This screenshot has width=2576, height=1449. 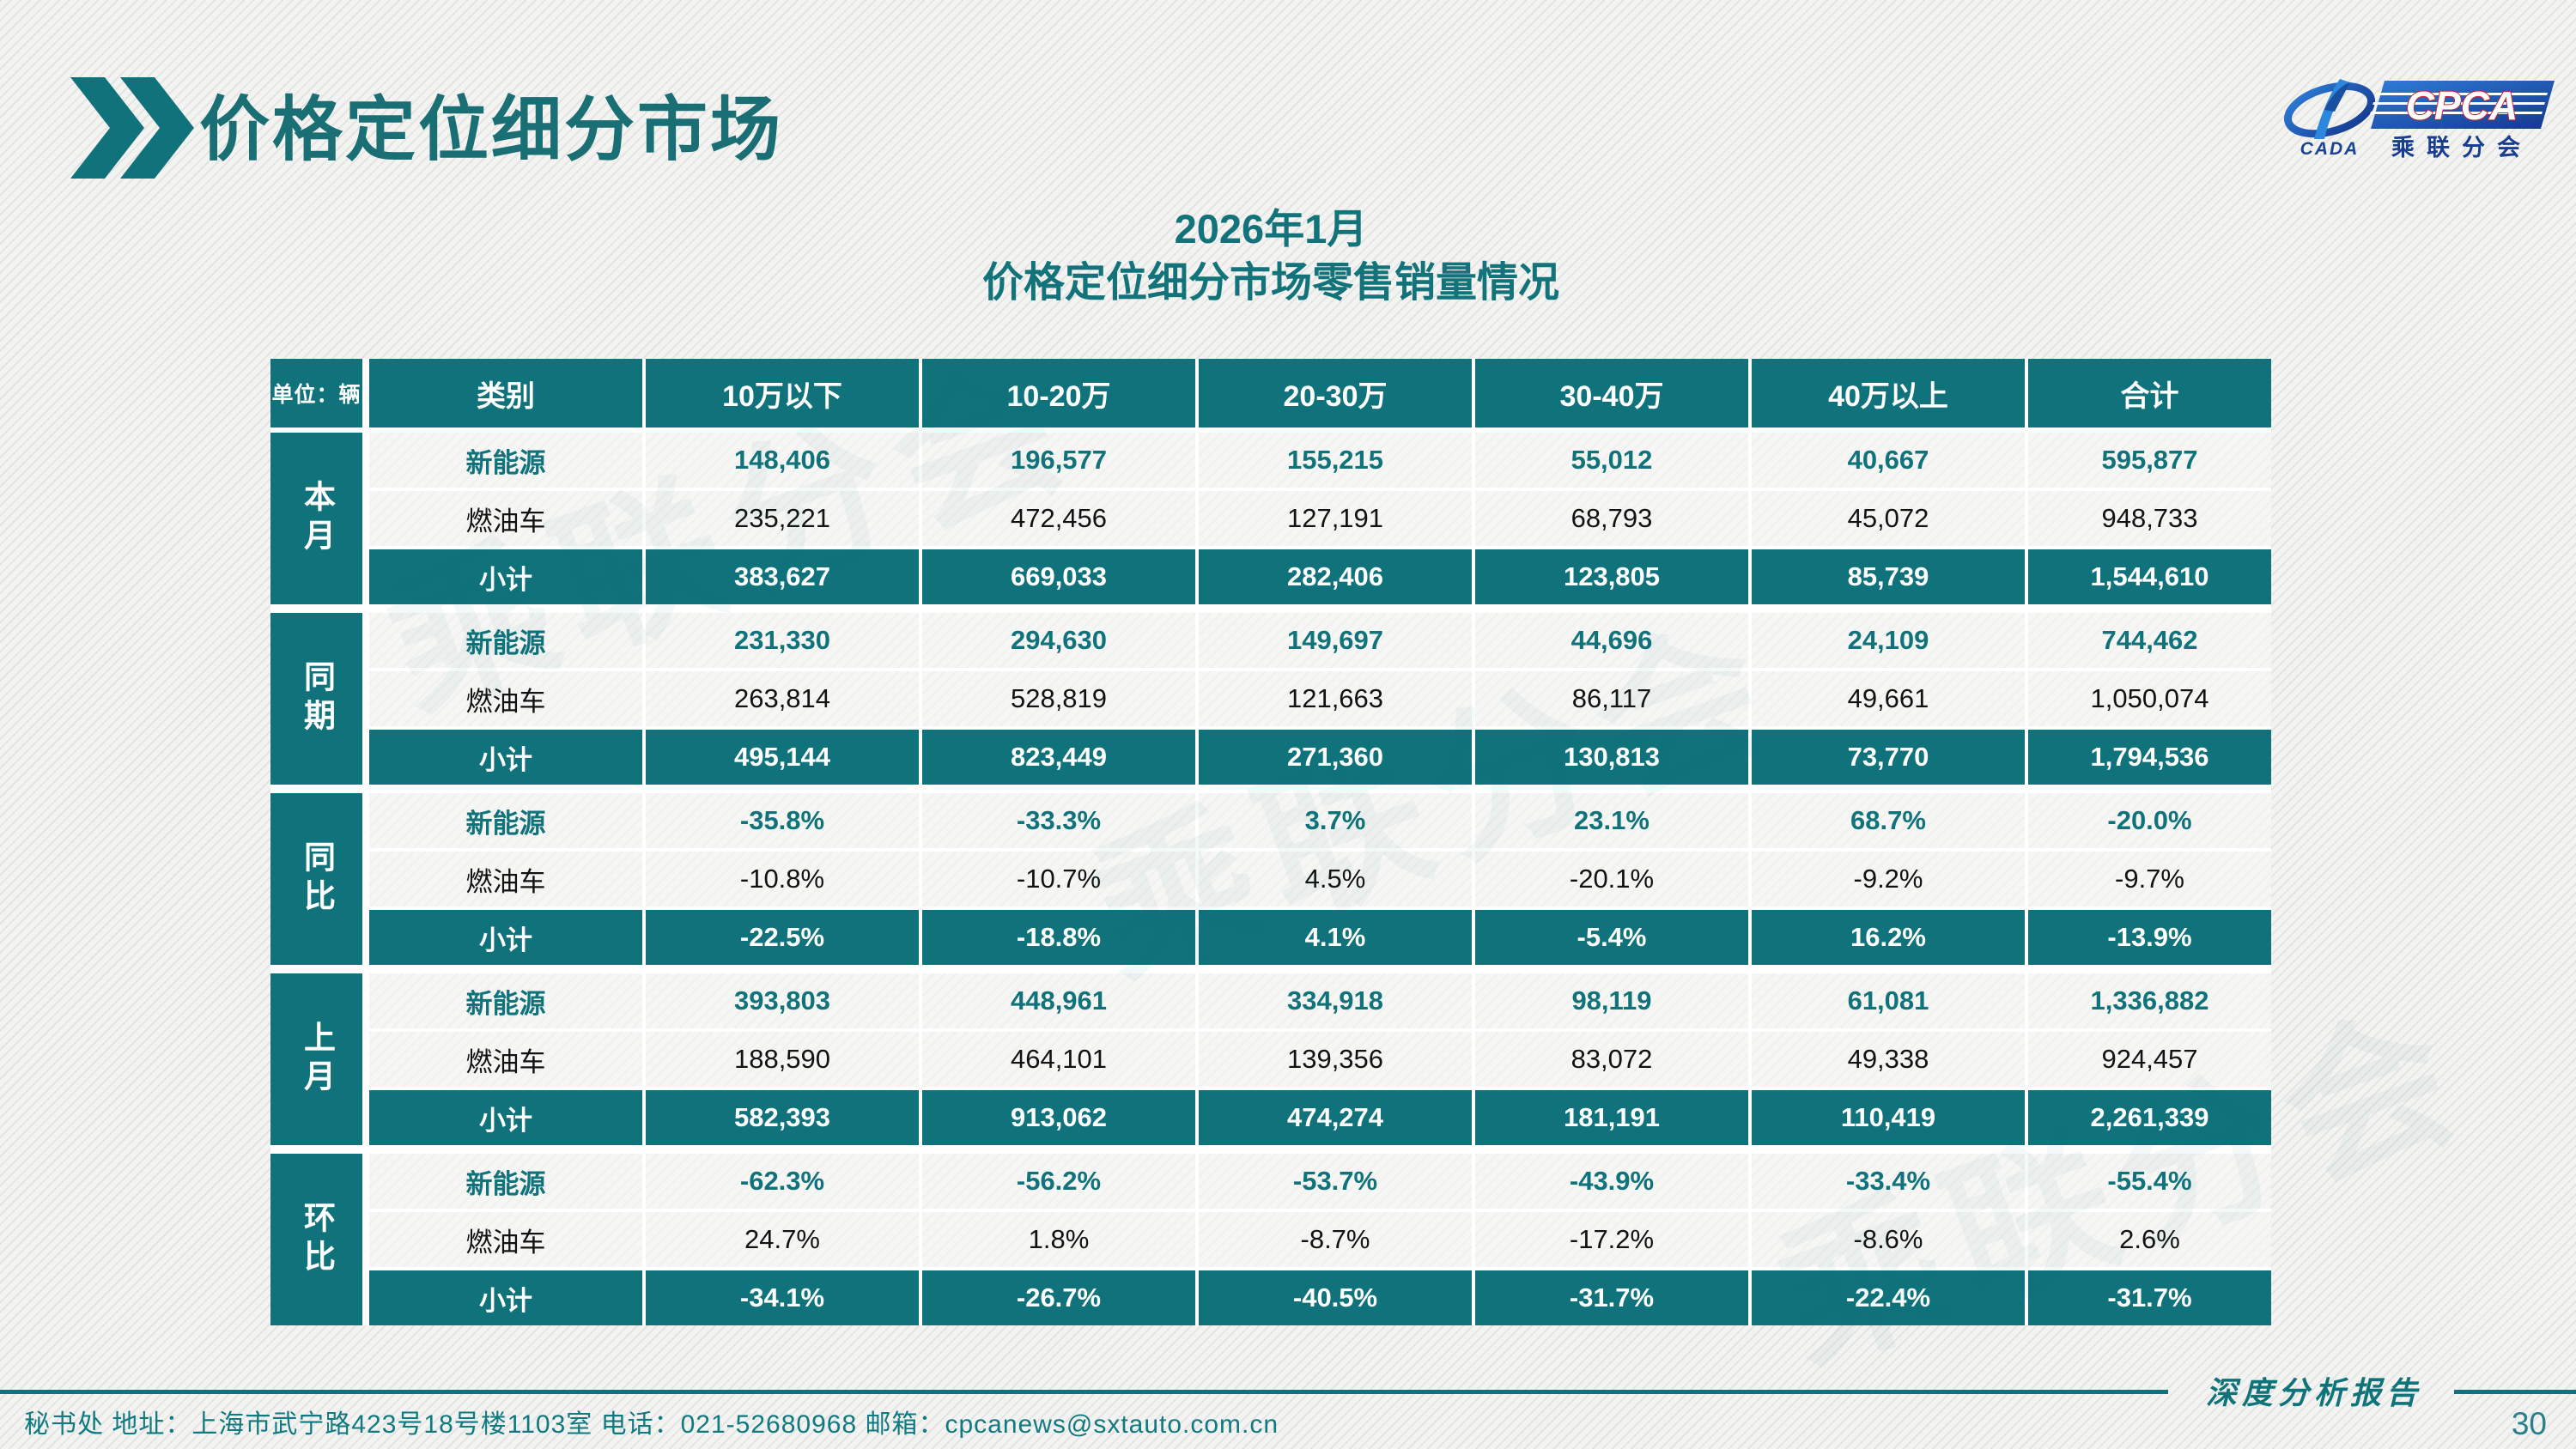 What do you see at coordinates (1058, 1001) in the screenshot?
I see `data-cell: 448,961` at bounding box center [1058, 1001].